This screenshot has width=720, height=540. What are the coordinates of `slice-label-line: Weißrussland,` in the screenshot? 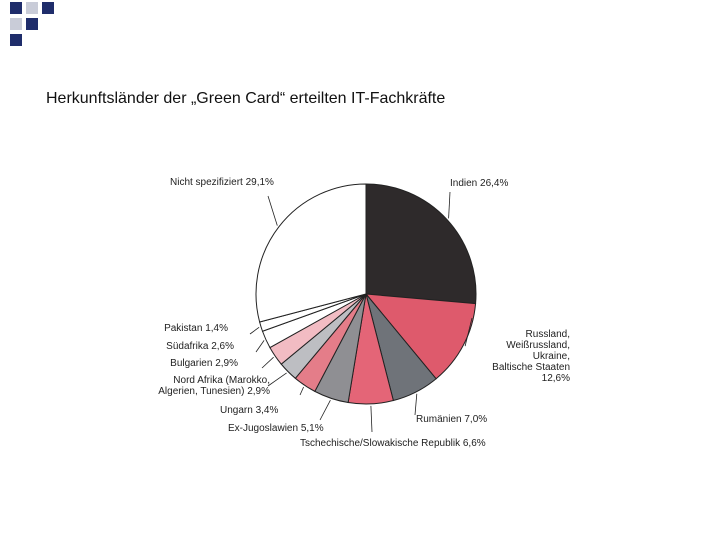 It's located at (538, 345).